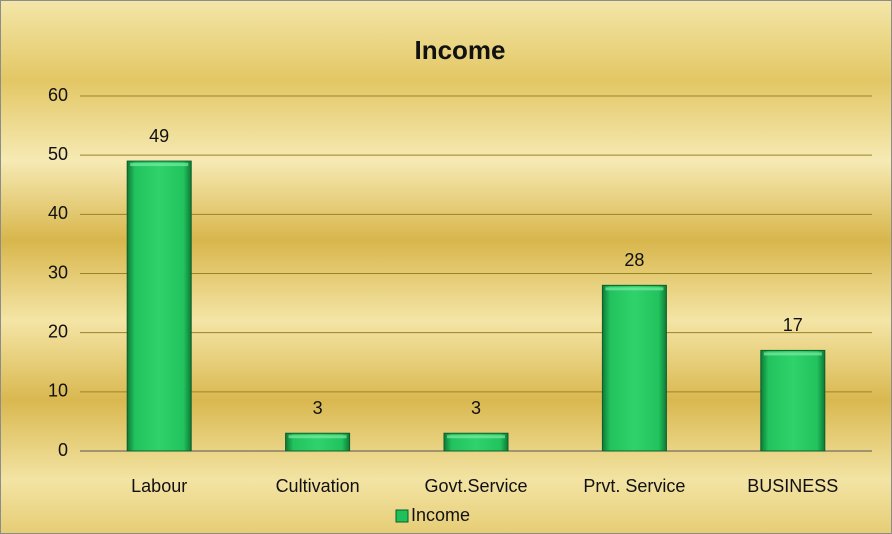  I want to click on x-tick-label: BUSINESS, so click(792, 486).